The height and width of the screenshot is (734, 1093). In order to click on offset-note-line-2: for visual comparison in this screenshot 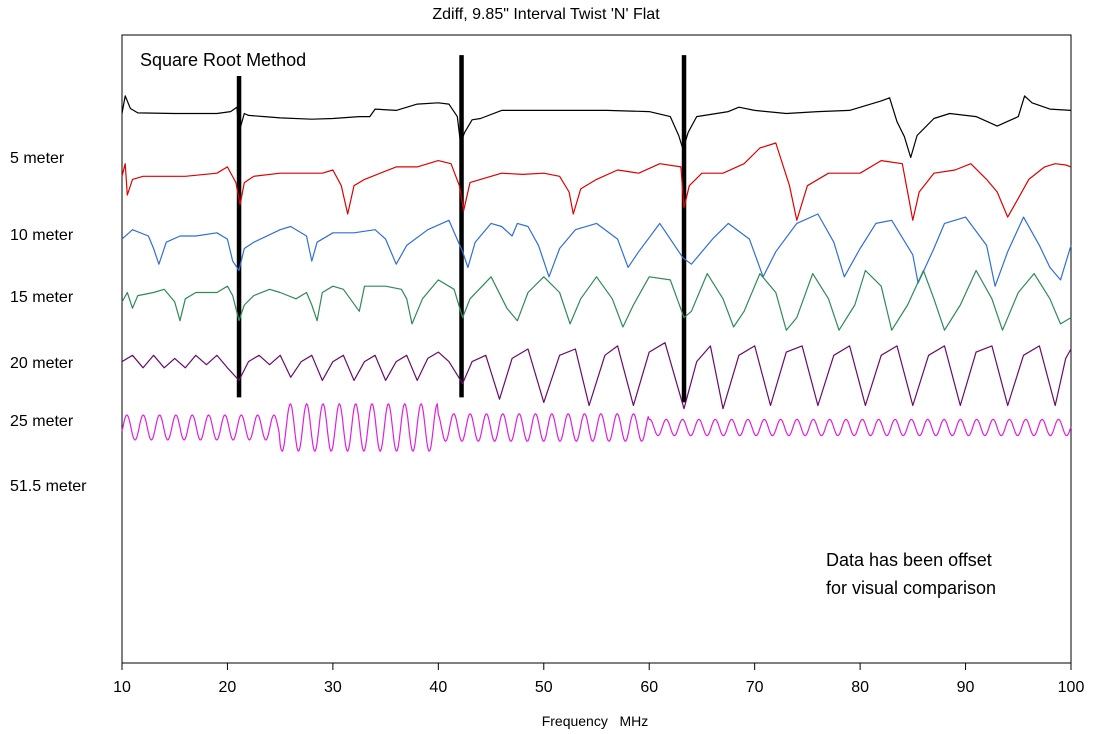, I will do `click(911, 588)`.